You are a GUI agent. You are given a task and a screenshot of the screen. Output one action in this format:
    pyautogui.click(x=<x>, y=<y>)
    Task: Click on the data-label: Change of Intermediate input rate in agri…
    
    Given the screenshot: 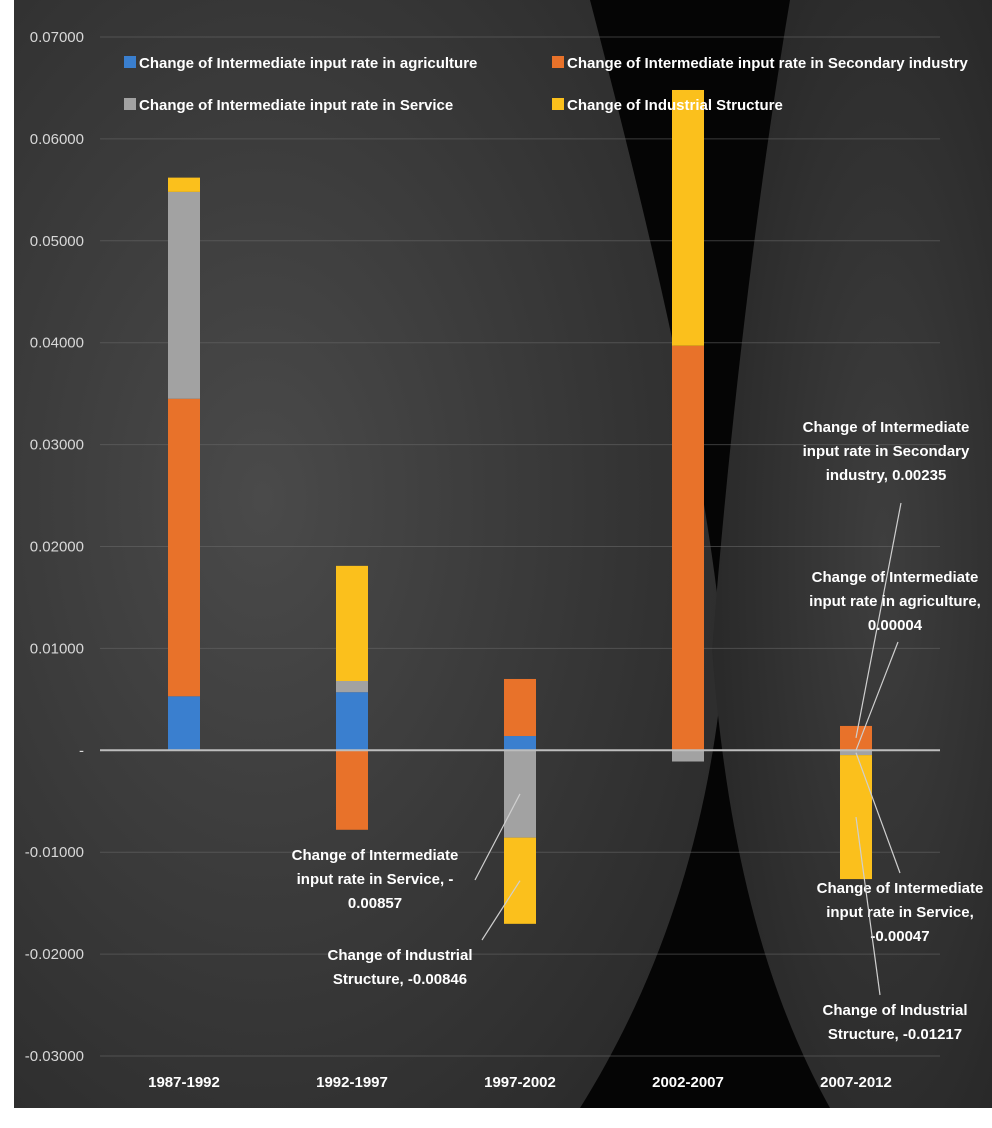 What is the action you would take?
    pyautogui.click(x=895, y=601)
    